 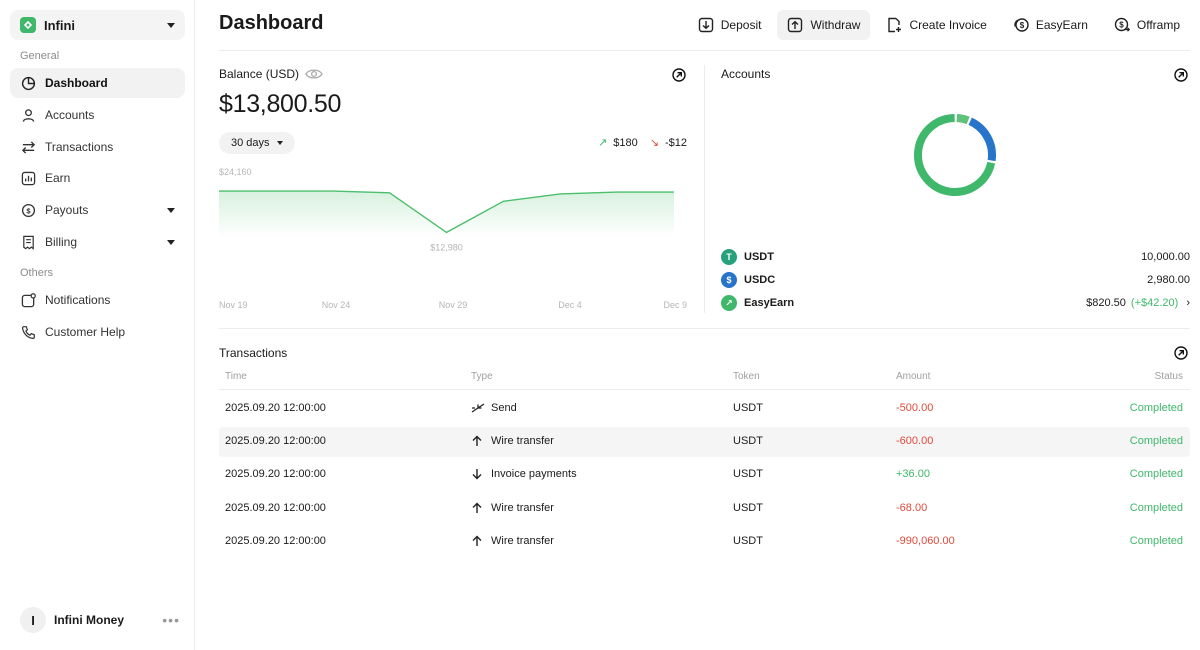 I want to click on account-name: USDT, so click(x=759, y=257).